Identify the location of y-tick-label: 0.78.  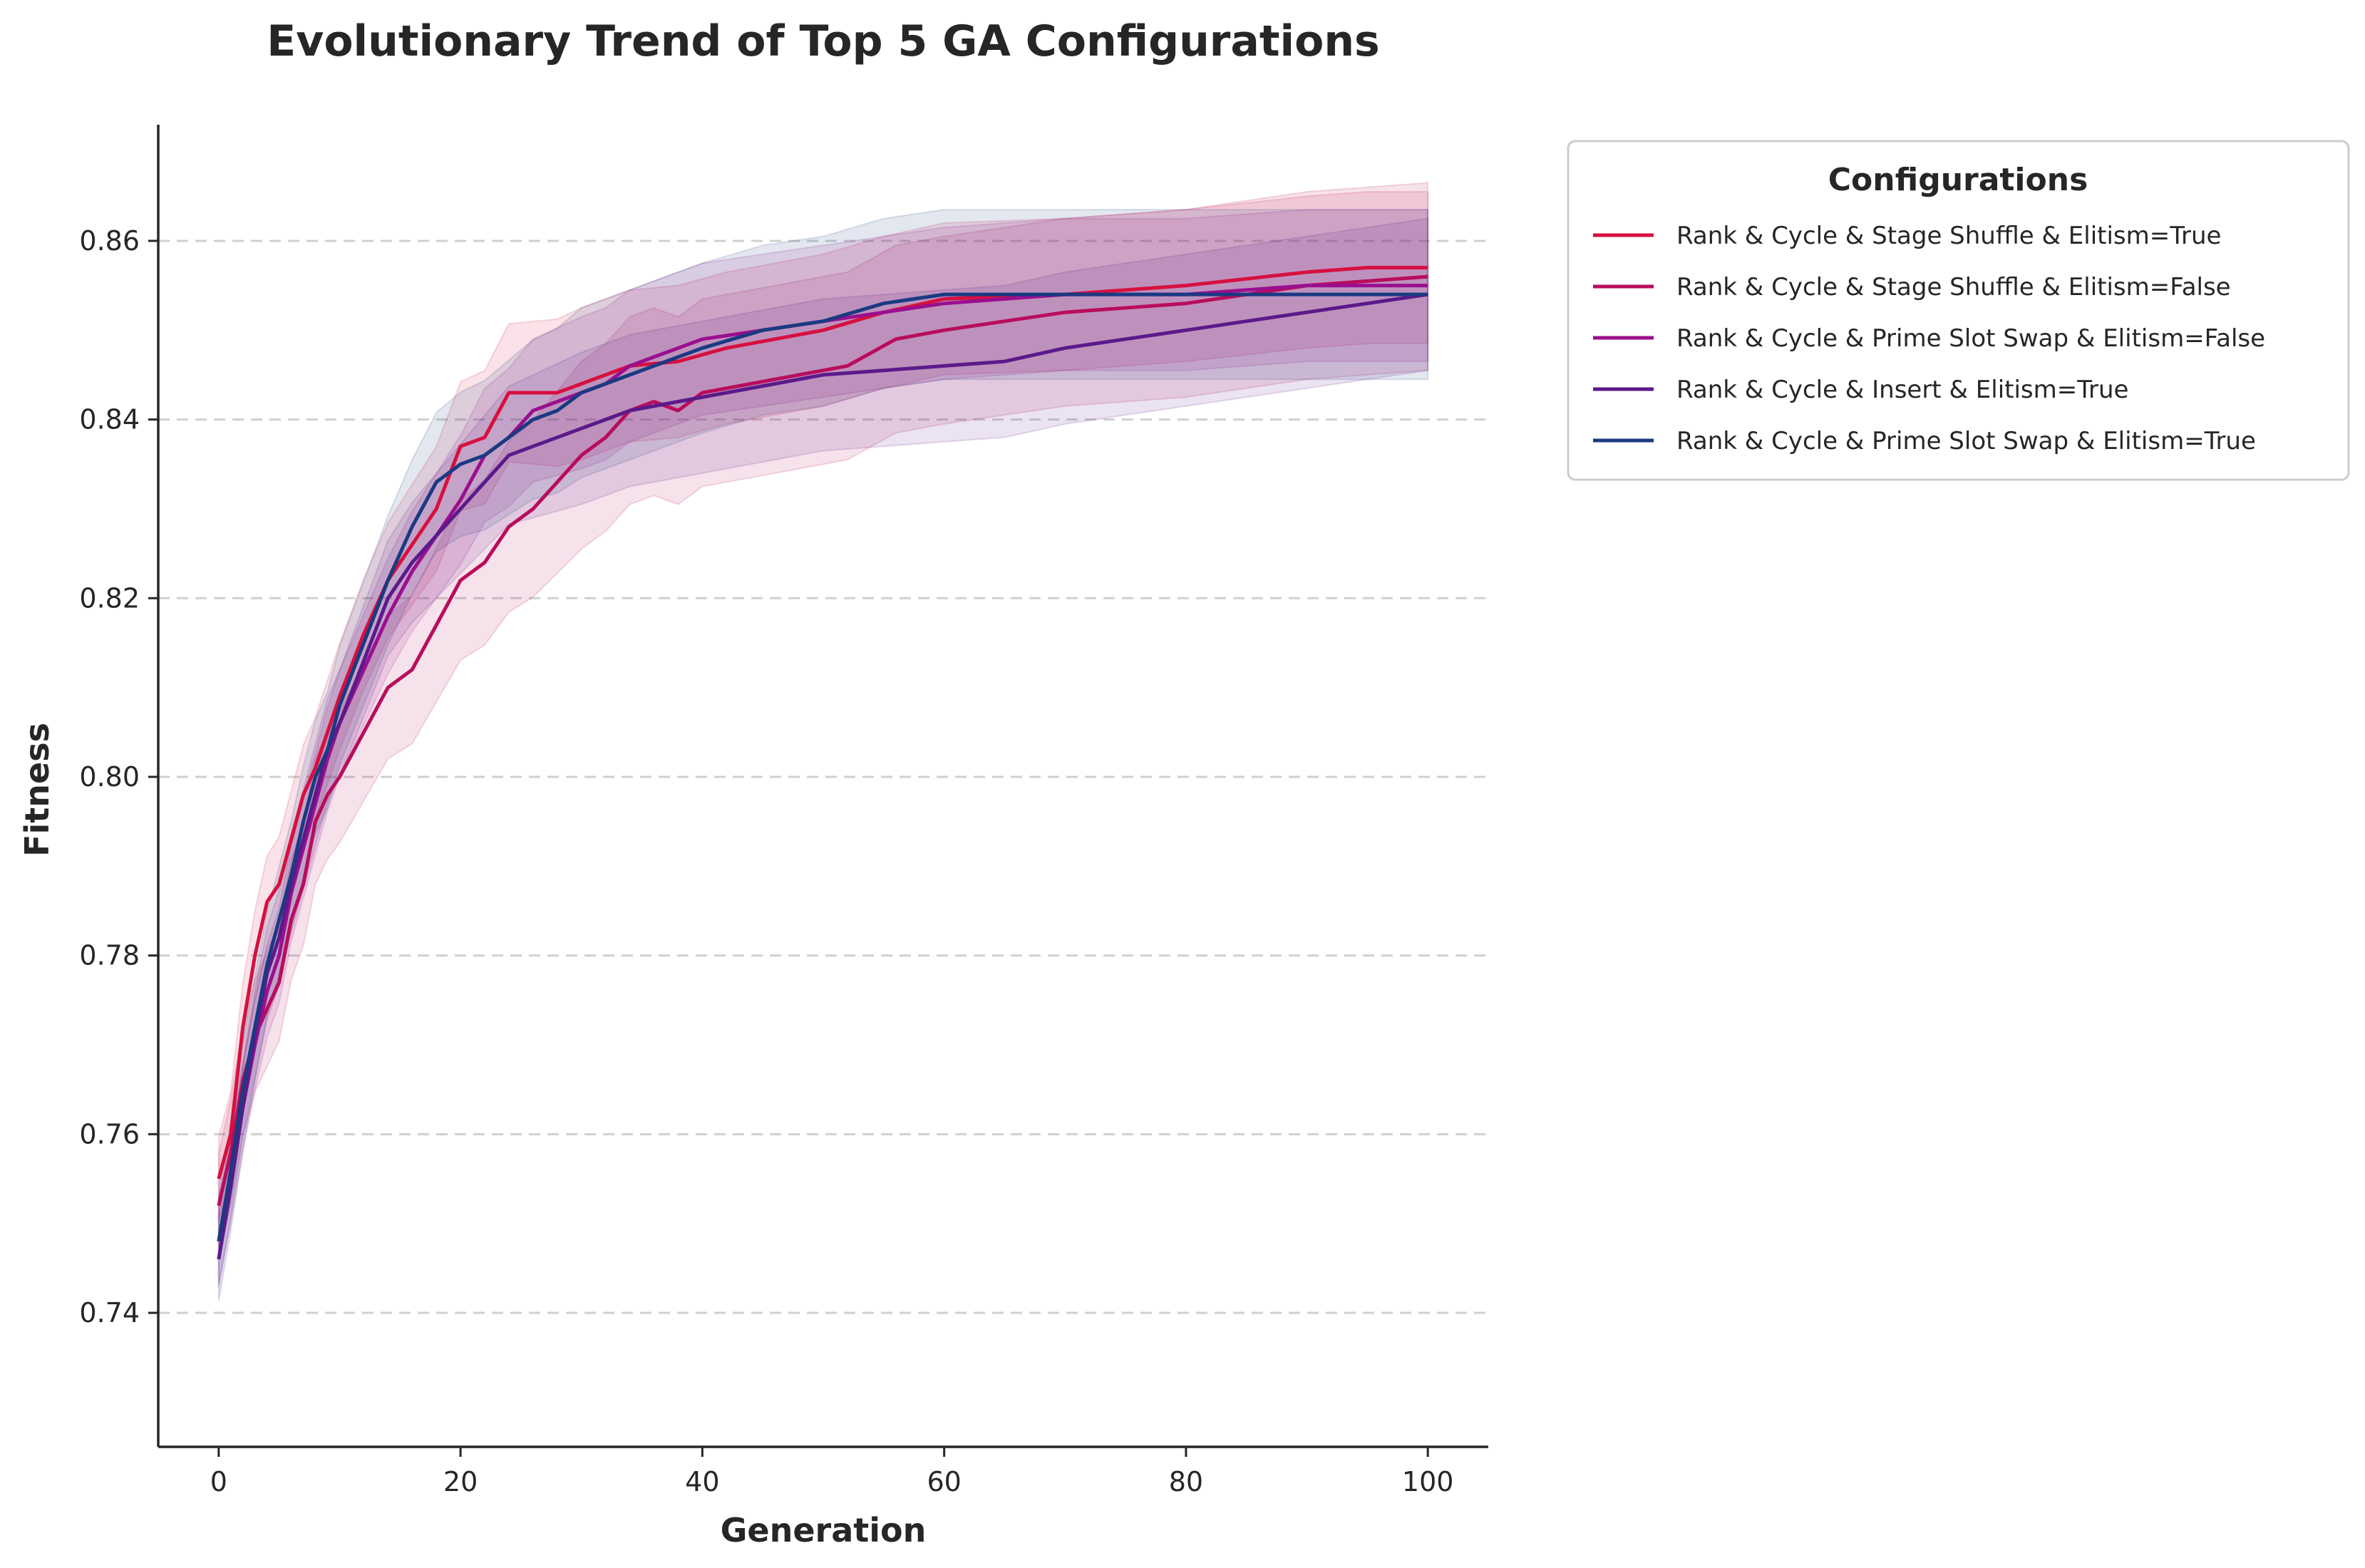
(109, 955).